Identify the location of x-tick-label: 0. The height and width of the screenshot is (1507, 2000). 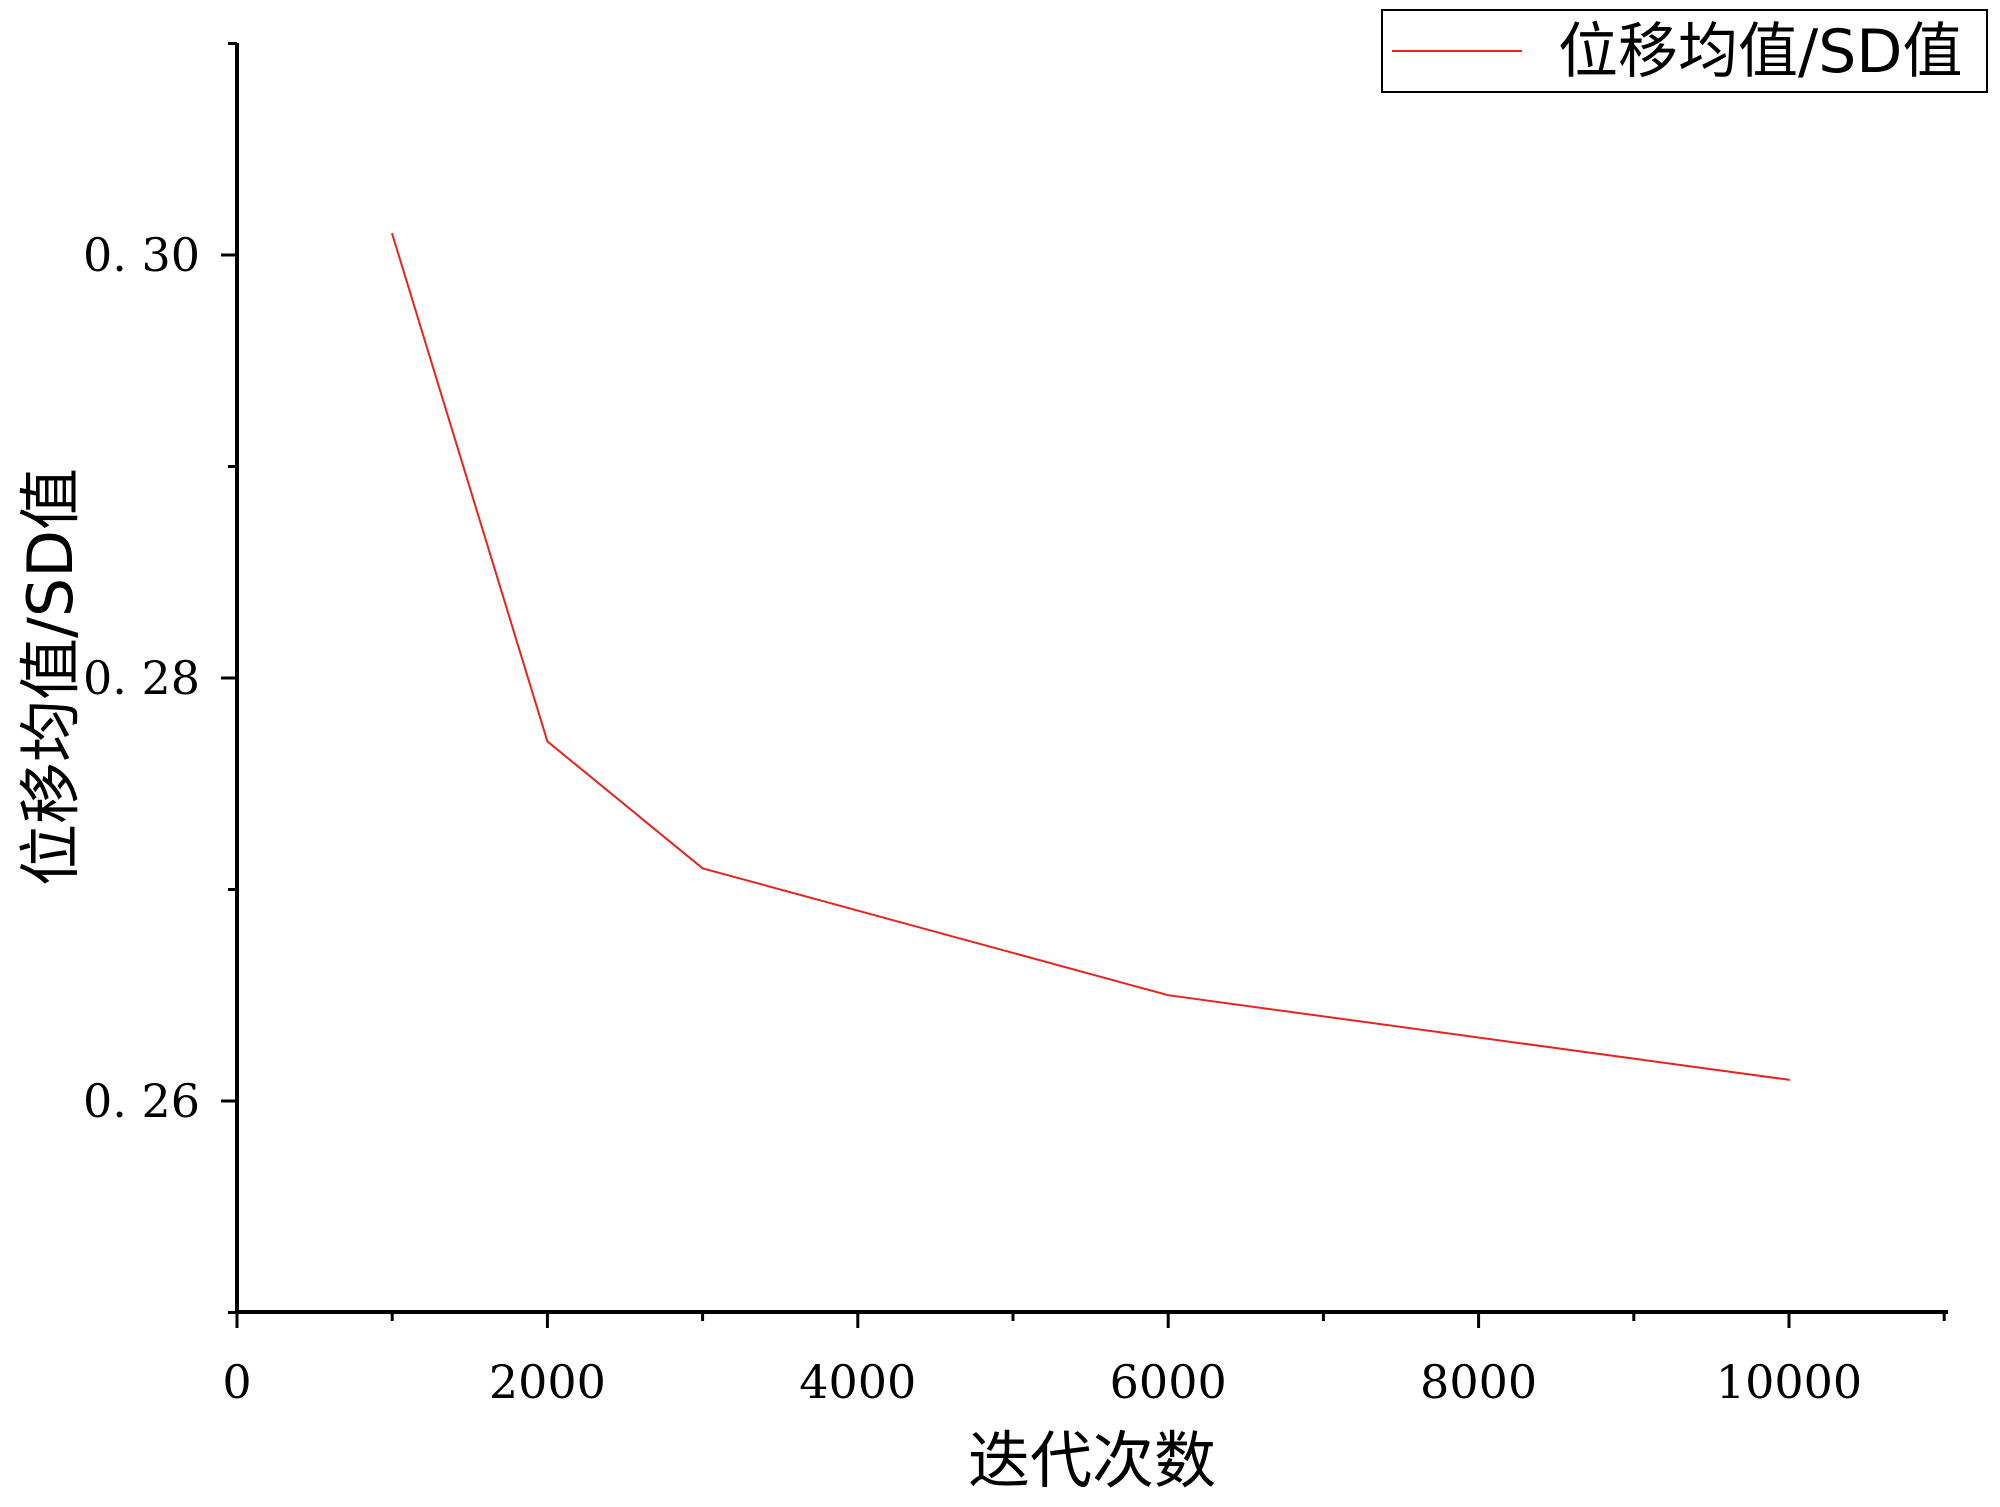
(236, 1382).